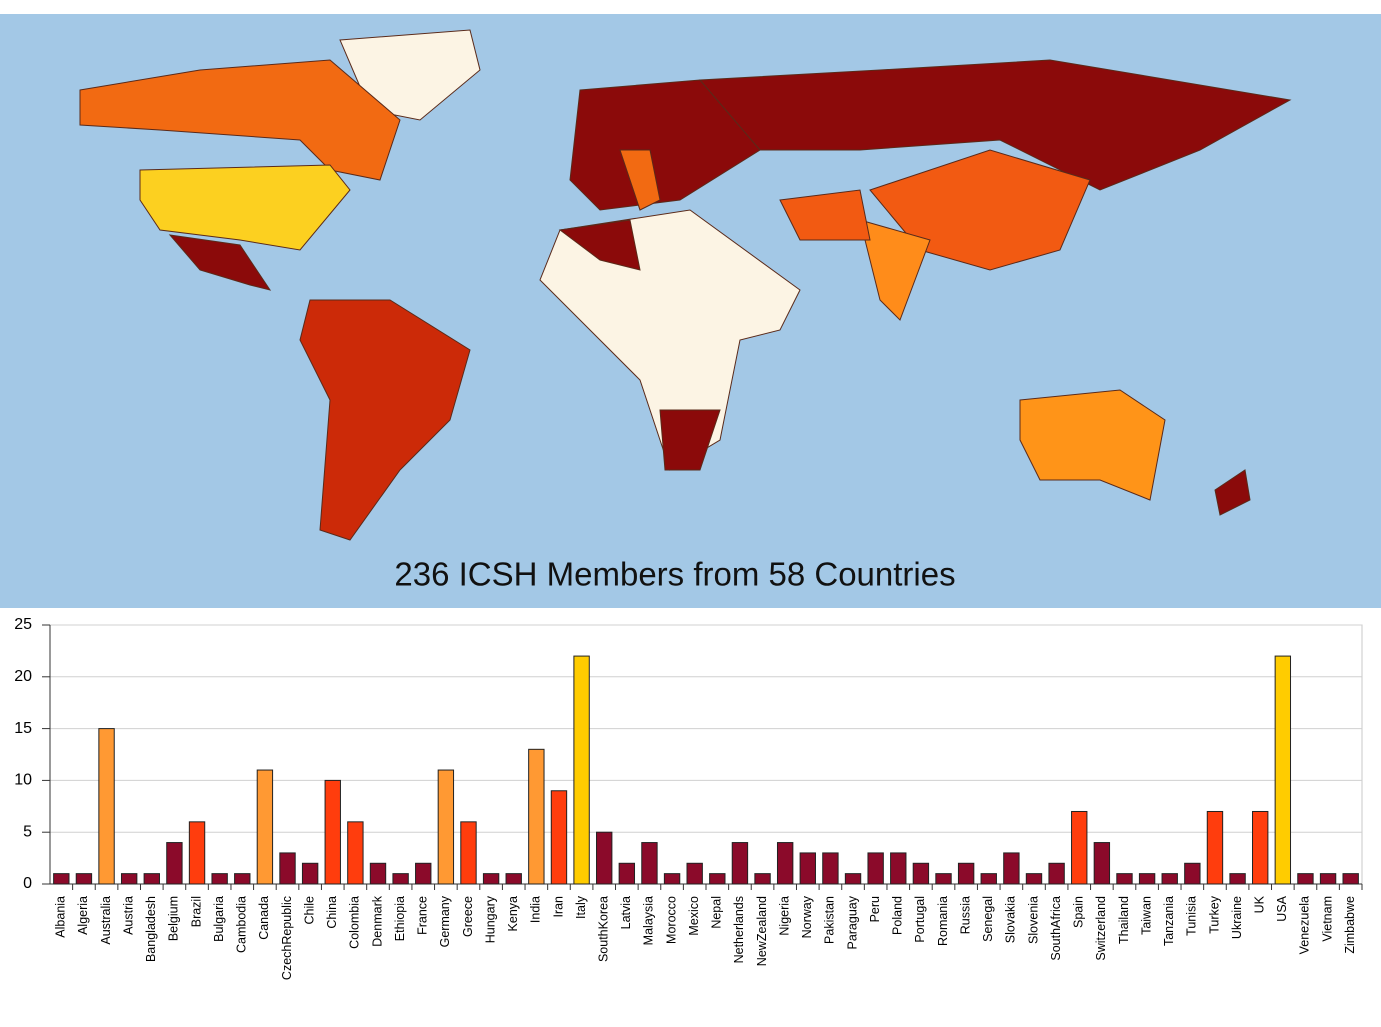  I want to click on x-tick-label: Turkey, so click(1214, 914).